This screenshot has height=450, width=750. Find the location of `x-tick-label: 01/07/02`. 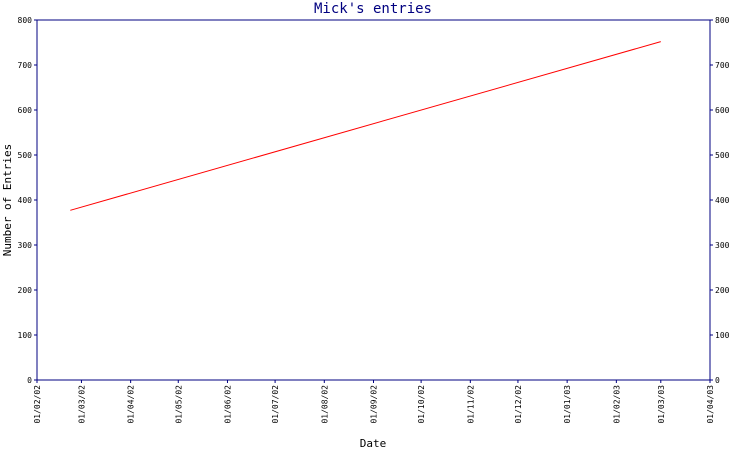

x-tick-label: 01/07/02 is located at coordinates (275, 404).